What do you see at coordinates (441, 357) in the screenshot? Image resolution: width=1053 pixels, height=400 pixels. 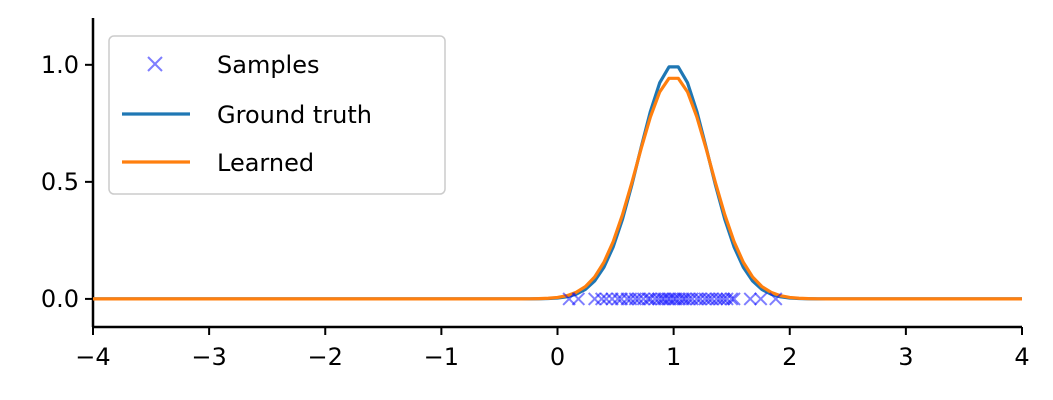 I see `x-tick-label: −1` at bounding box center [441, 357].